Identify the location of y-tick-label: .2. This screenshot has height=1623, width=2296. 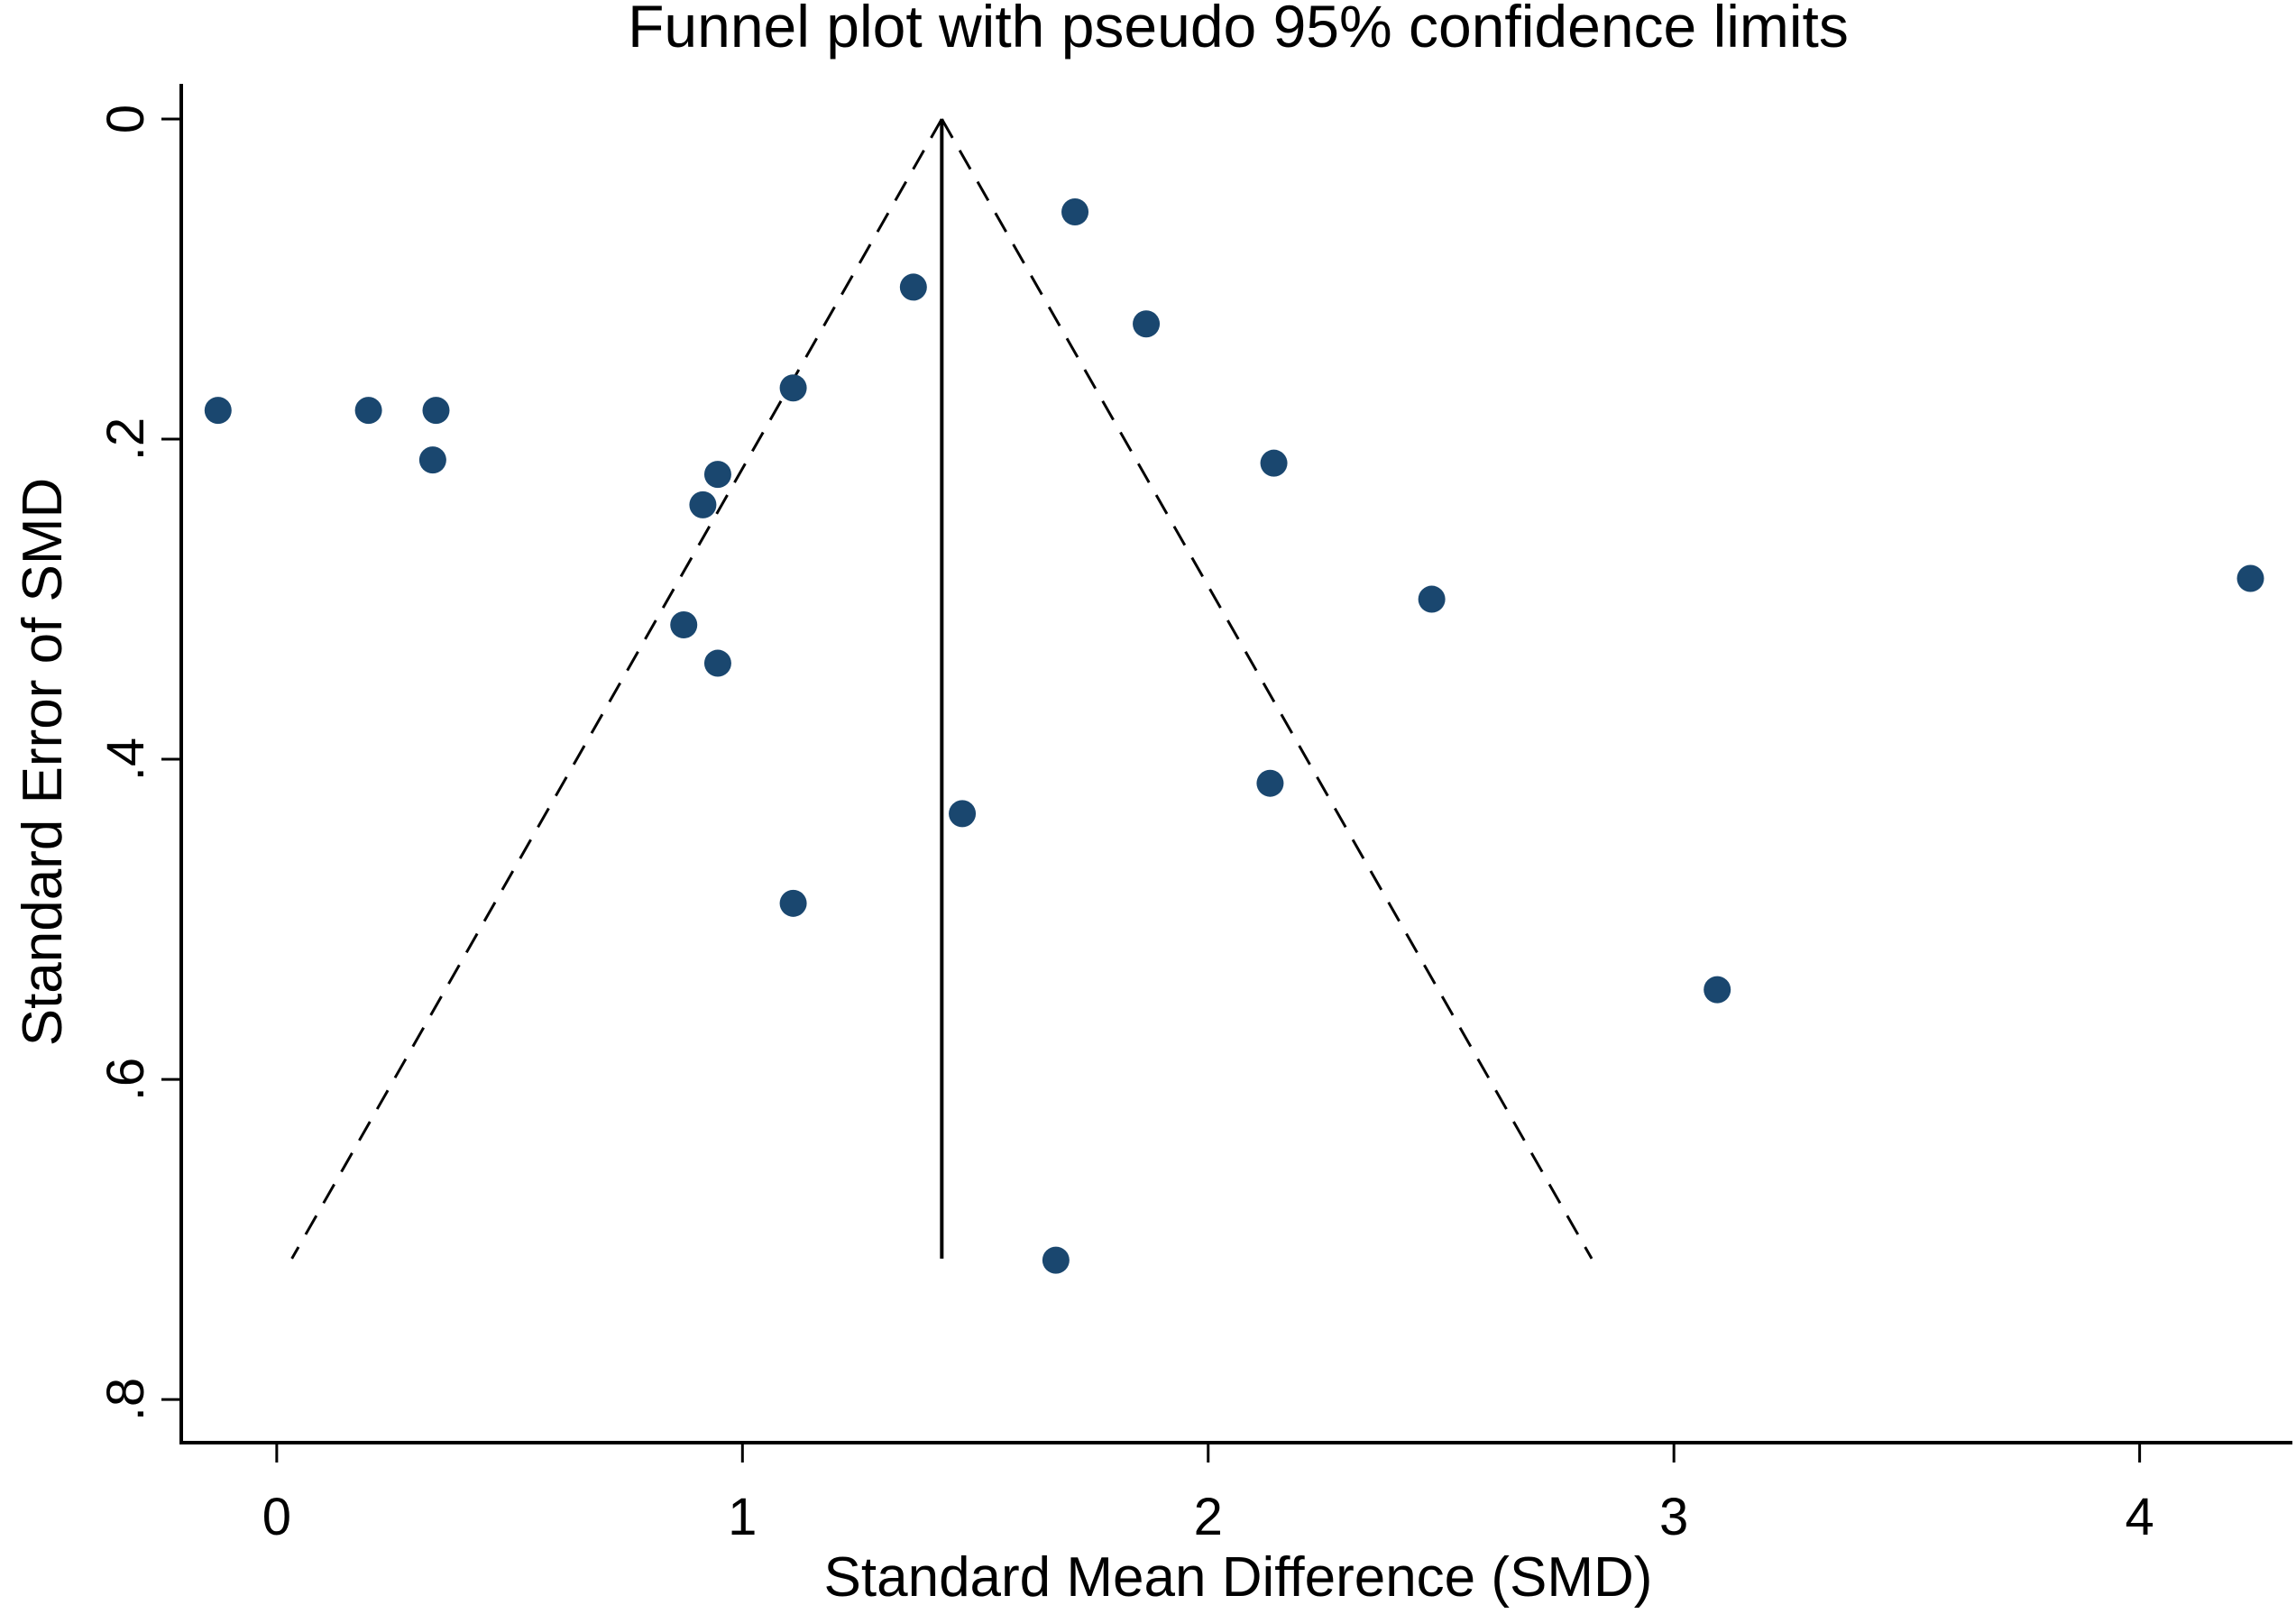
(125, 439).